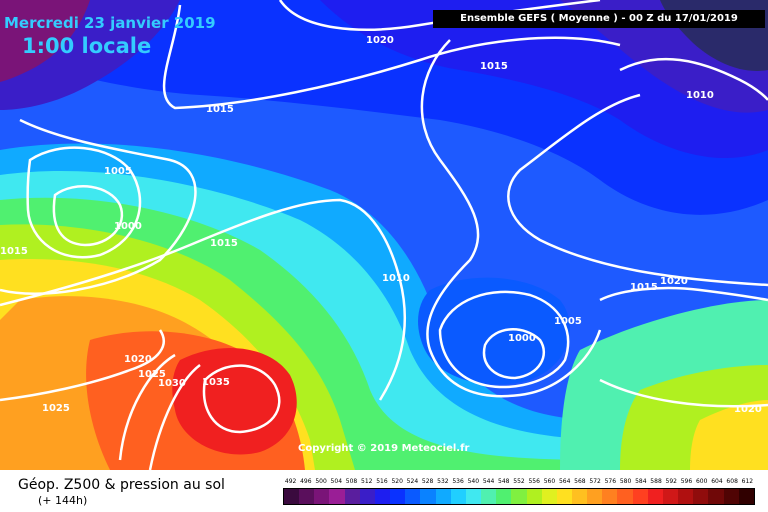 This screenshot has height=512, width=768. I want to click on product-title: Géop. Z500 & pression au sol, so click(121, 485).